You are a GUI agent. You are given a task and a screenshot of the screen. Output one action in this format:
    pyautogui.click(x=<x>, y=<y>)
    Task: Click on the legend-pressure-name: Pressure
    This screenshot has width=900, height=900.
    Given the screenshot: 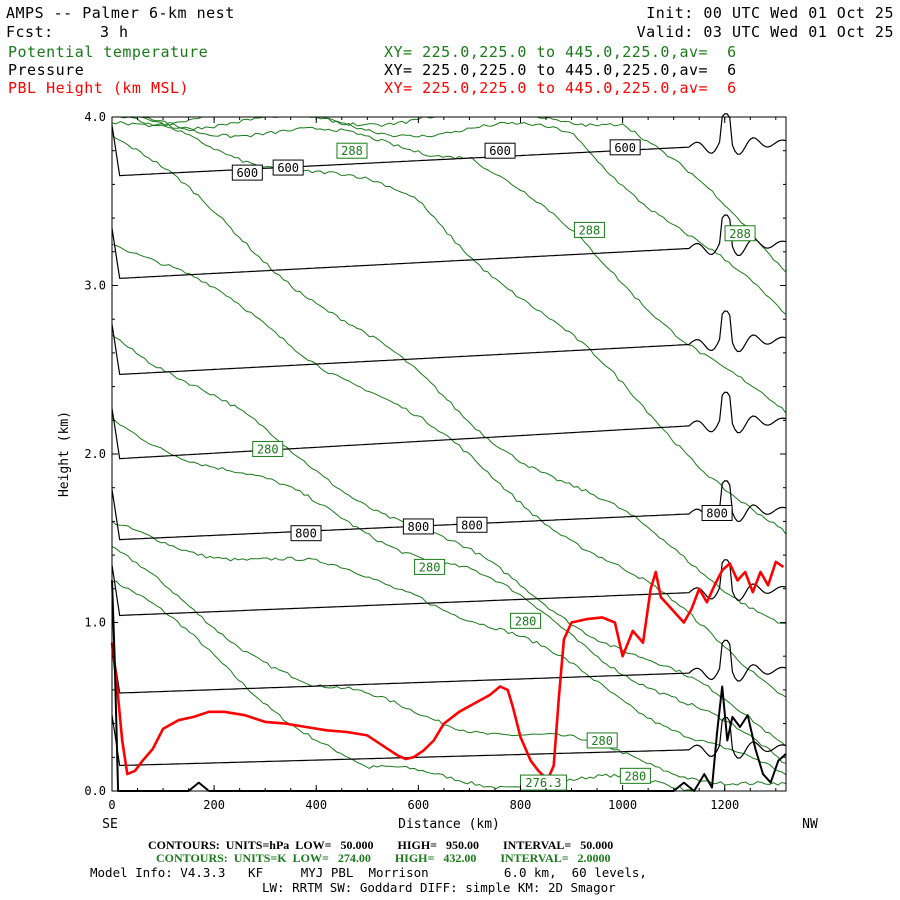 What is the action you would take?
    pyautogui.click(x=46, y=70)
    